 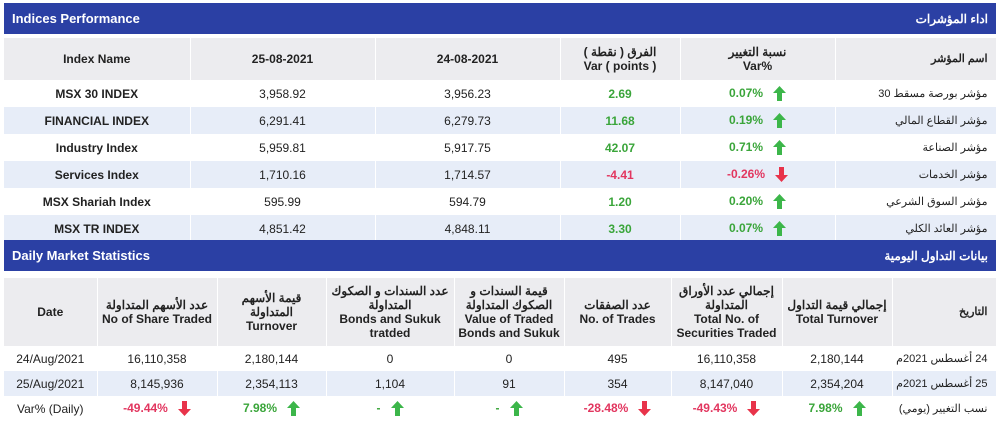 I want to click on var-cell: -, so click(x=390, y=408).